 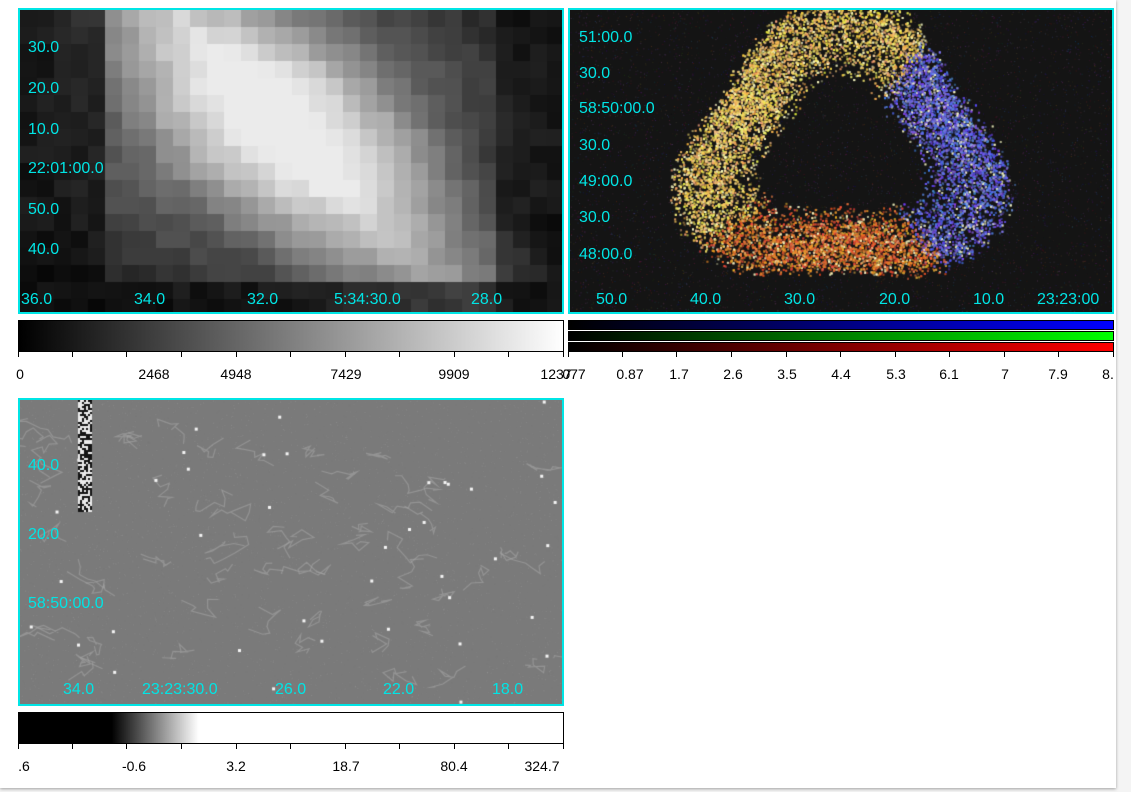 What do you see at coordinates (346, 766) in the screenshot?
I see `colorbar-label: 18.7` at bounding box center [346, 766].